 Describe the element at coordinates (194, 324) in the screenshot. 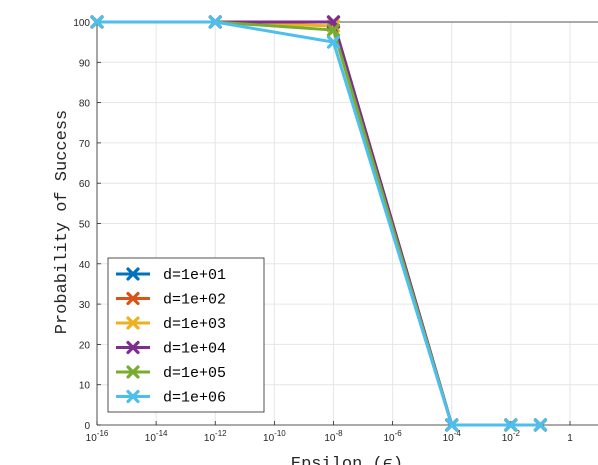

I see `legend-label: d=1e+03` at that location.